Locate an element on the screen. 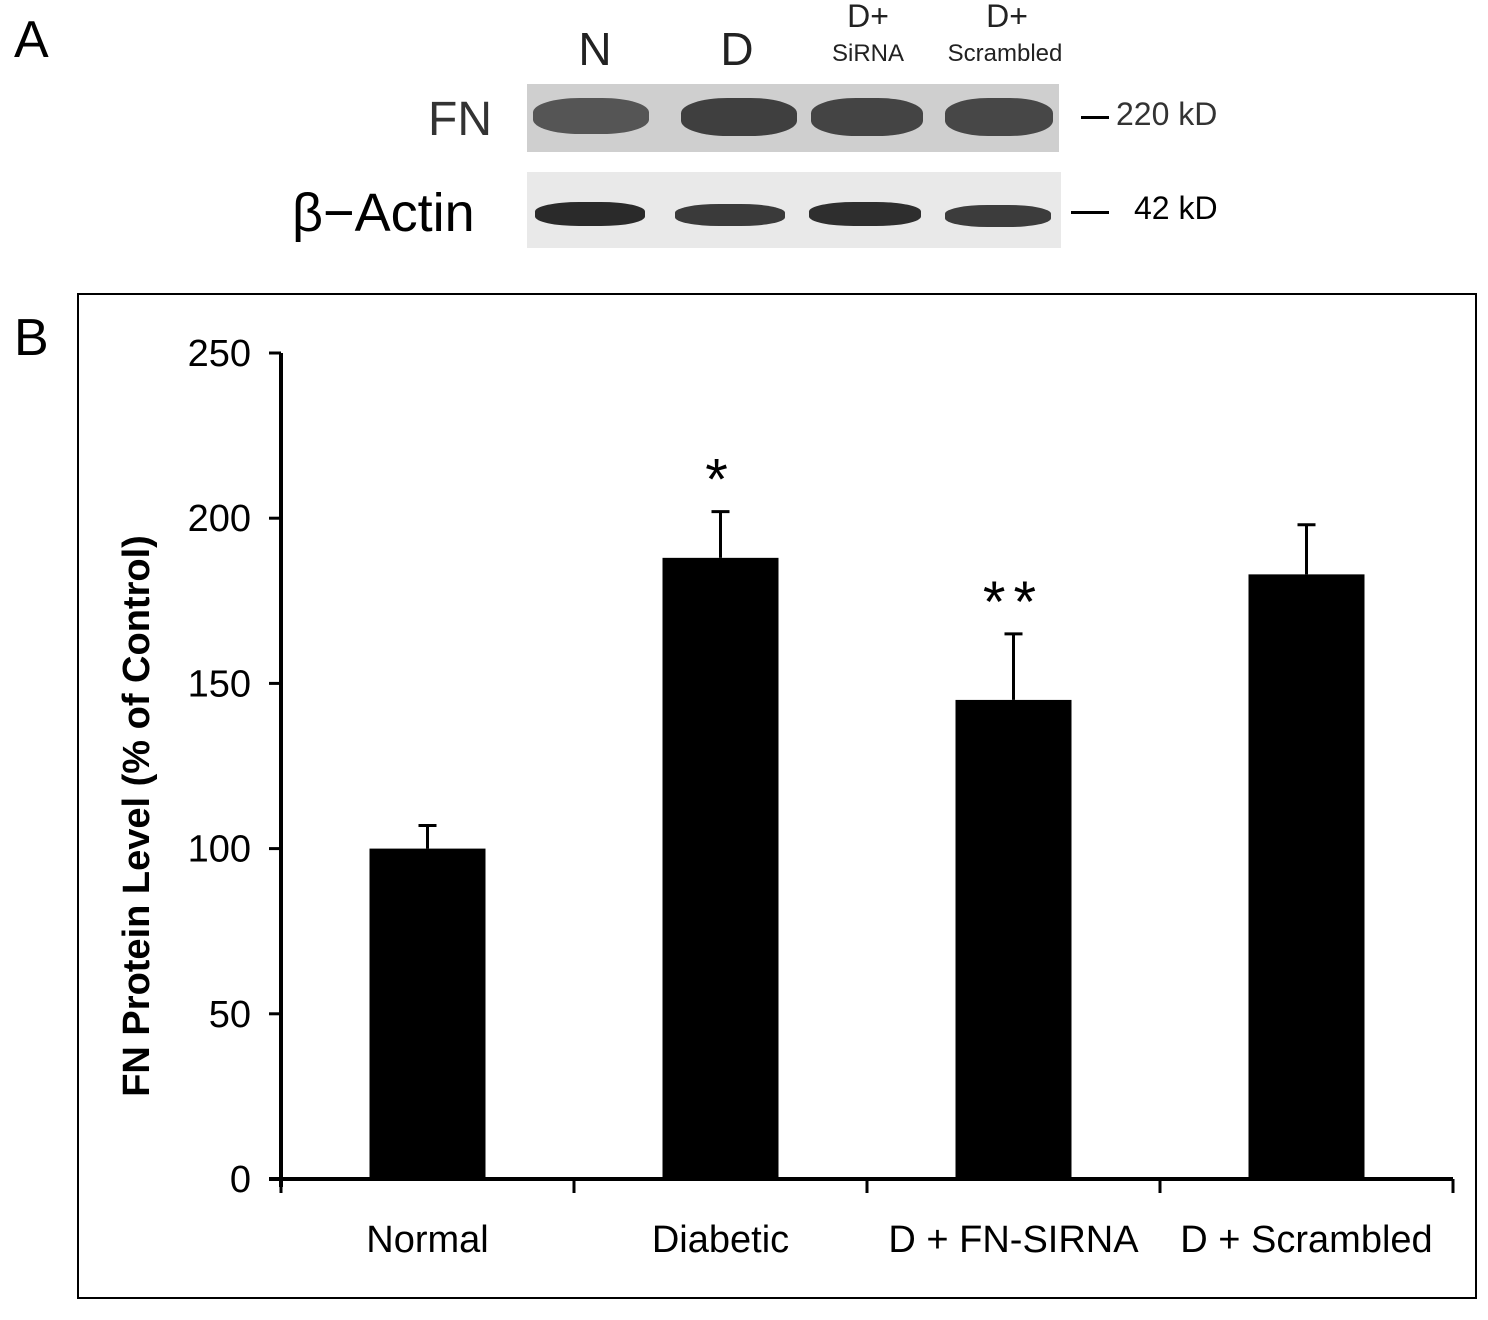  x-category-label-0: Normal is located at coordinates (427, 1240).